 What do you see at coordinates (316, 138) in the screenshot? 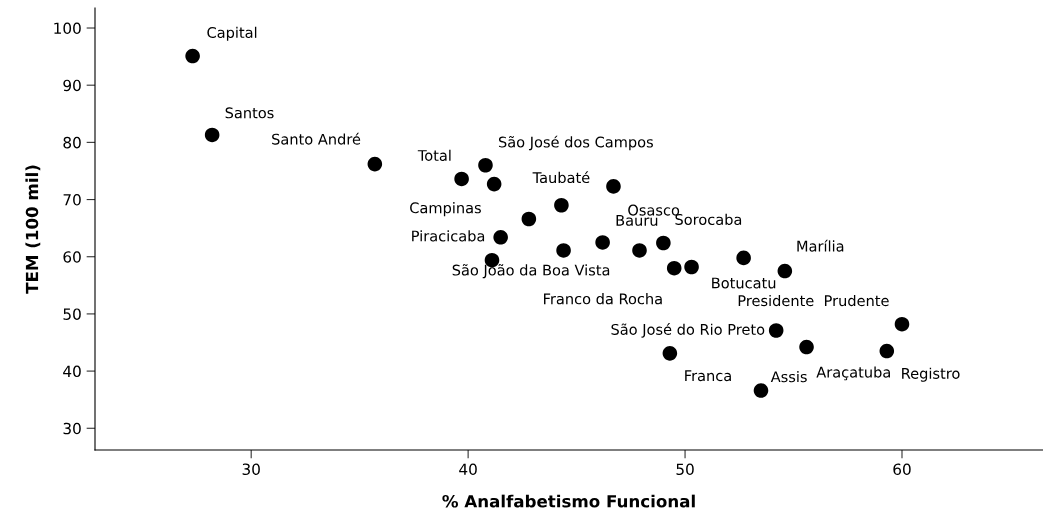
I see `annotation: Santo André` at bounding box center [316, 138].